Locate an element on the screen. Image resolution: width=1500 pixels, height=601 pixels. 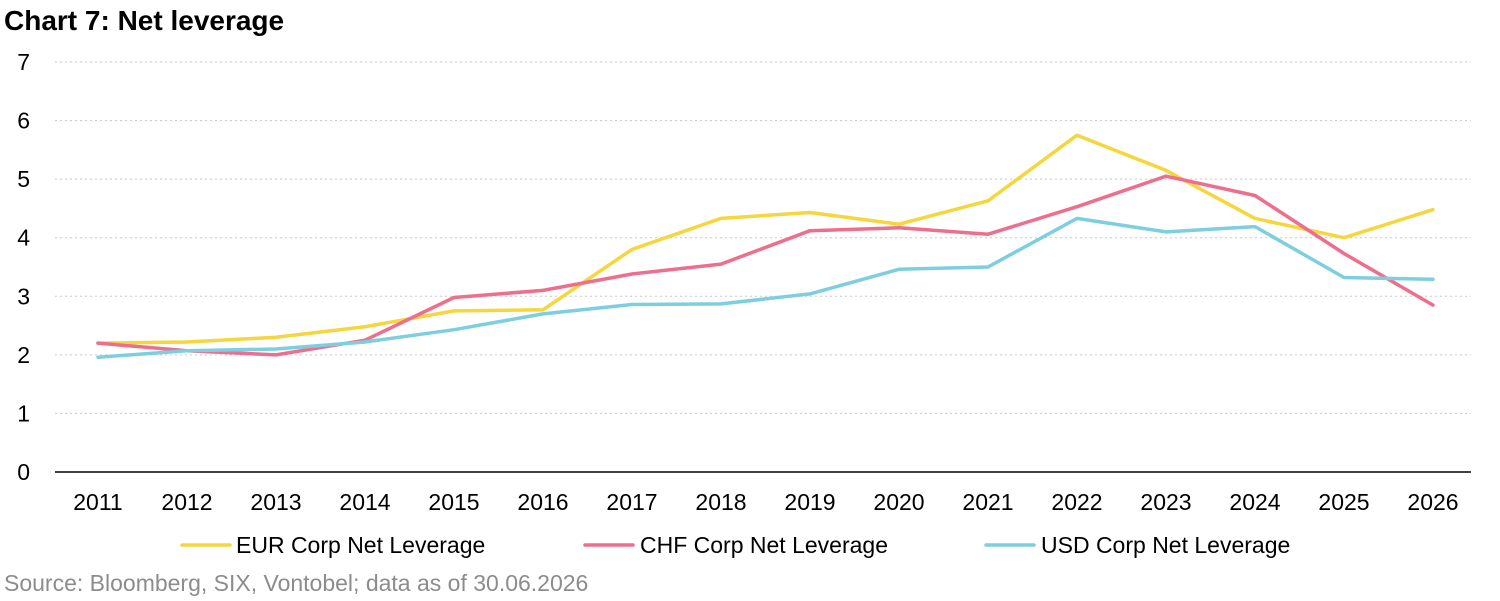
y-axis: 0 1 2 3 4 5 6 7 is located at coordinates (23, 267).